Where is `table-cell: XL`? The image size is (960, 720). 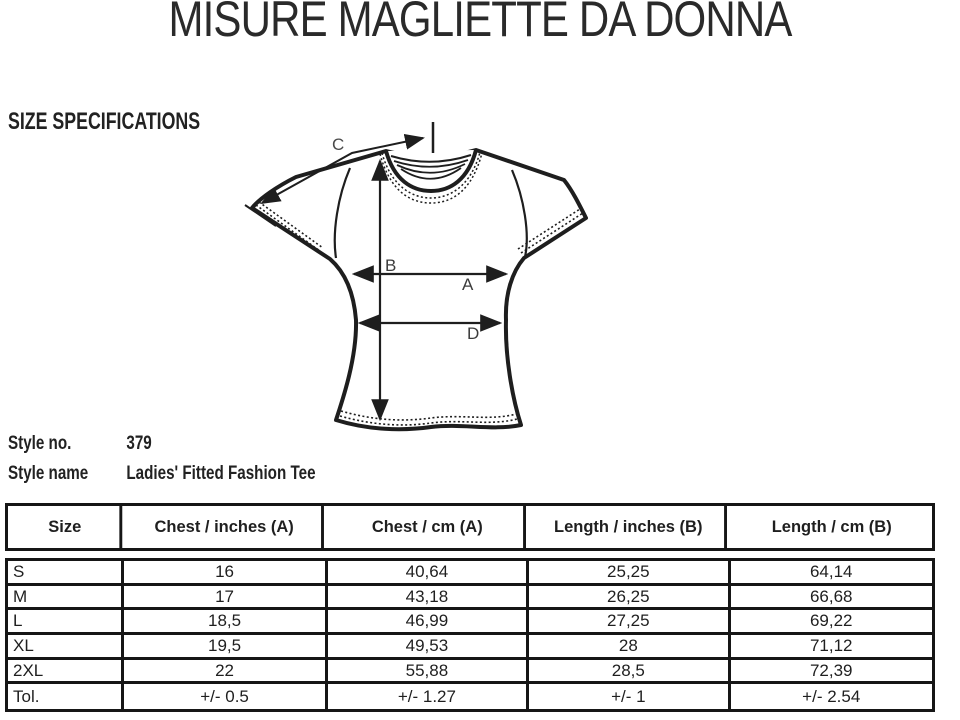
table-cell: XL is located at coordinates (66, 646).